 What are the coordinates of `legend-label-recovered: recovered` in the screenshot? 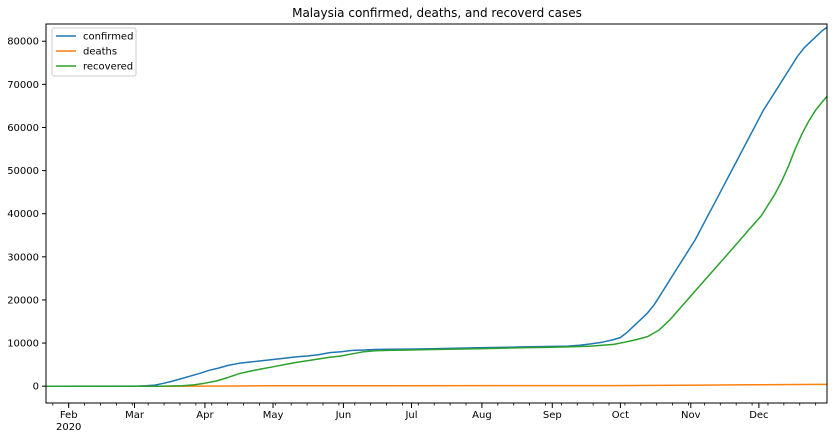 It's located at (108, 67).